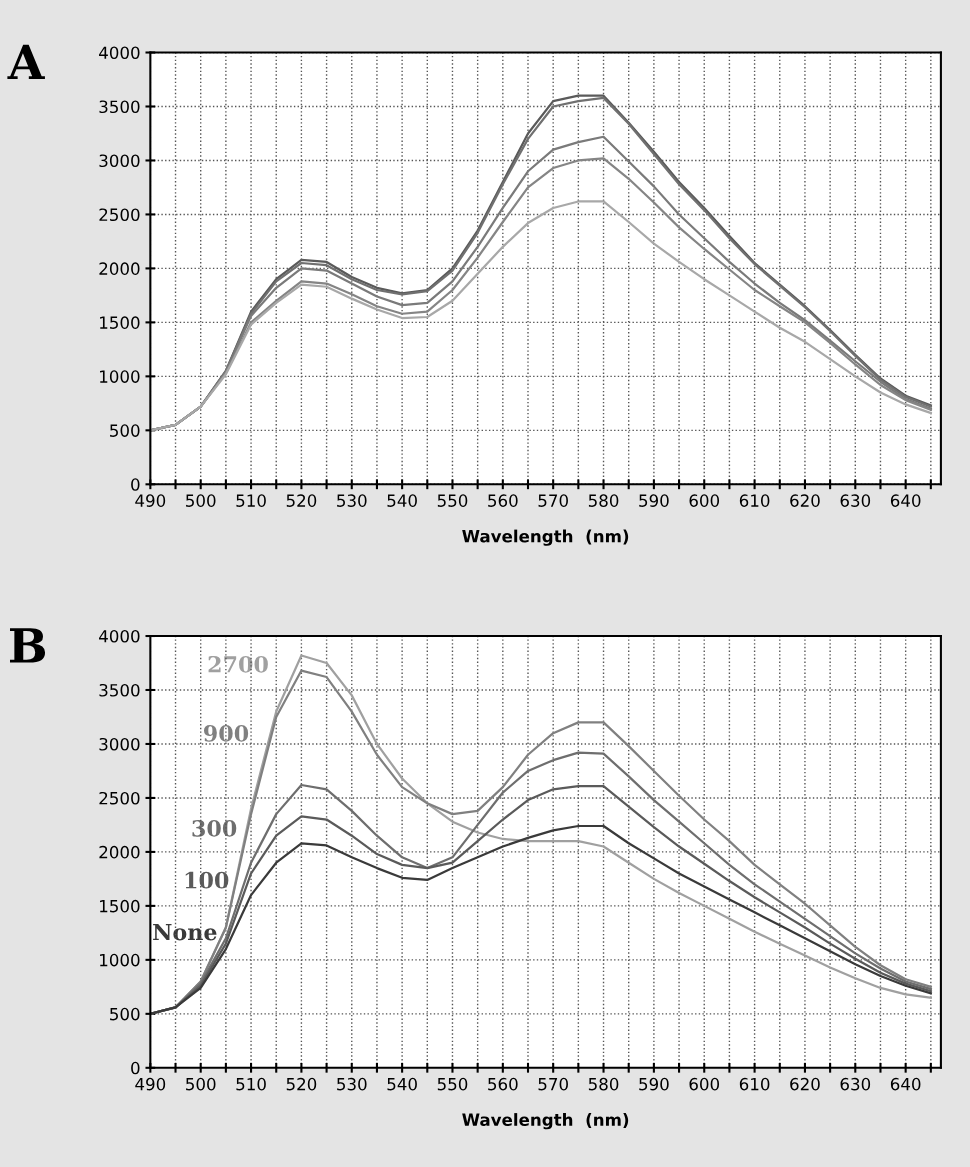 Image resolution: width=970 pixels, height=1167 pixels. I want to click on series-label: None, so click(185, 932).